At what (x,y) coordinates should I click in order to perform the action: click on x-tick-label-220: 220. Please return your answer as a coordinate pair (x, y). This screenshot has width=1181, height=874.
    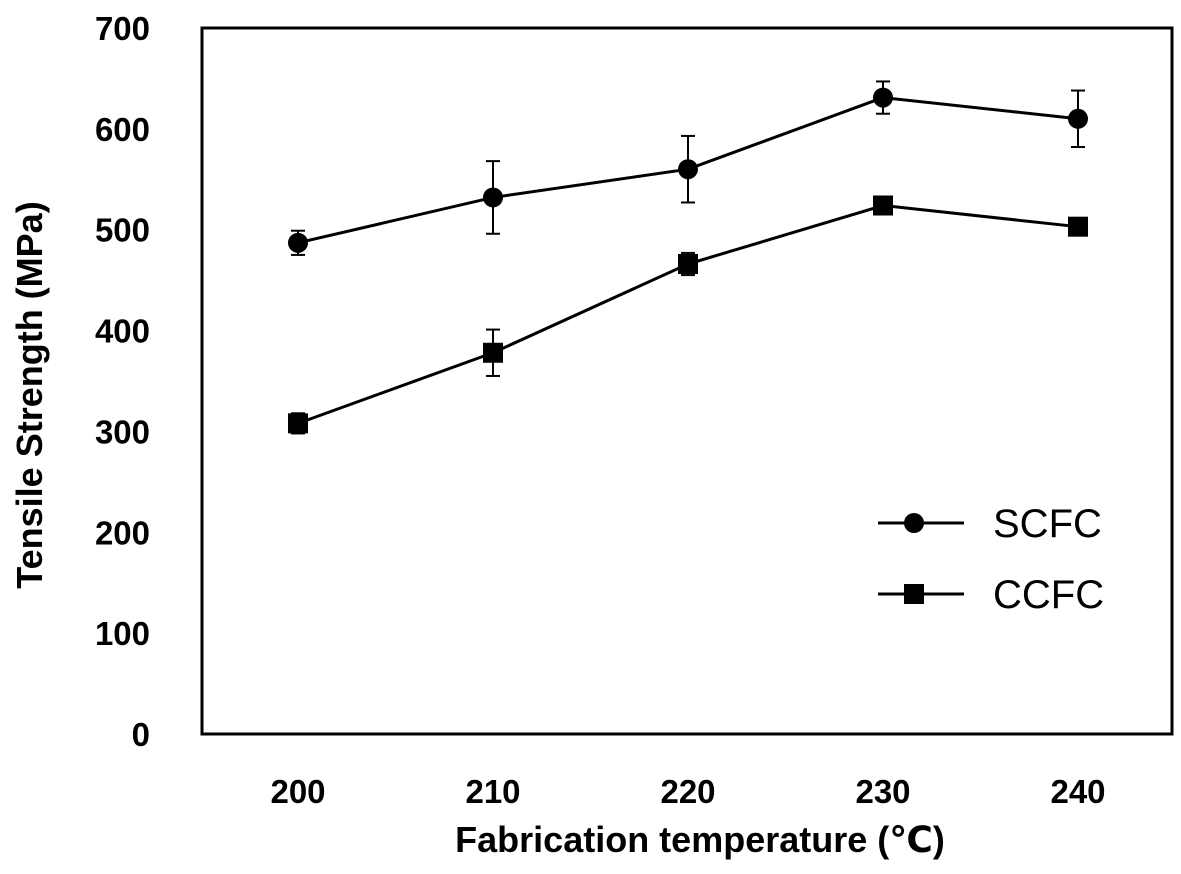
    Looking at the image, I should click on (687, 791).